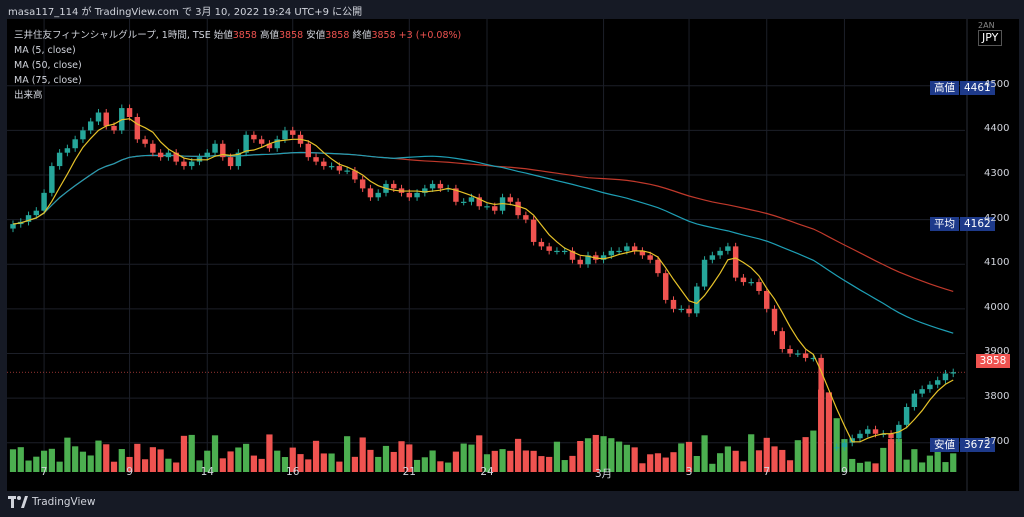  What do you see at coordinates (64, 502) in the screenshot?
I see `footer-brand: TradingView` at bounding box center [64, 502].